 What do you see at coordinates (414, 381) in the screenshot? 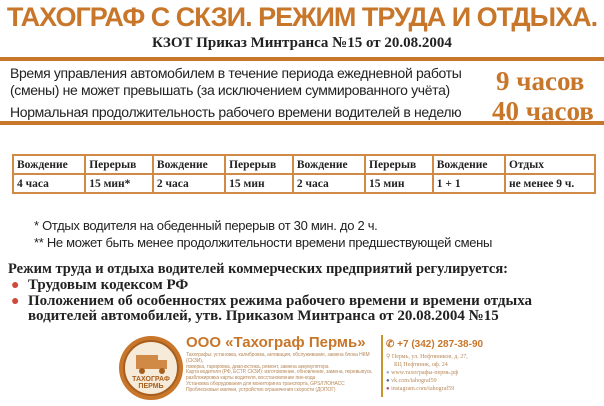
I see `vk-link: vk.com/tahograf59` at bounding box center [414, 381].